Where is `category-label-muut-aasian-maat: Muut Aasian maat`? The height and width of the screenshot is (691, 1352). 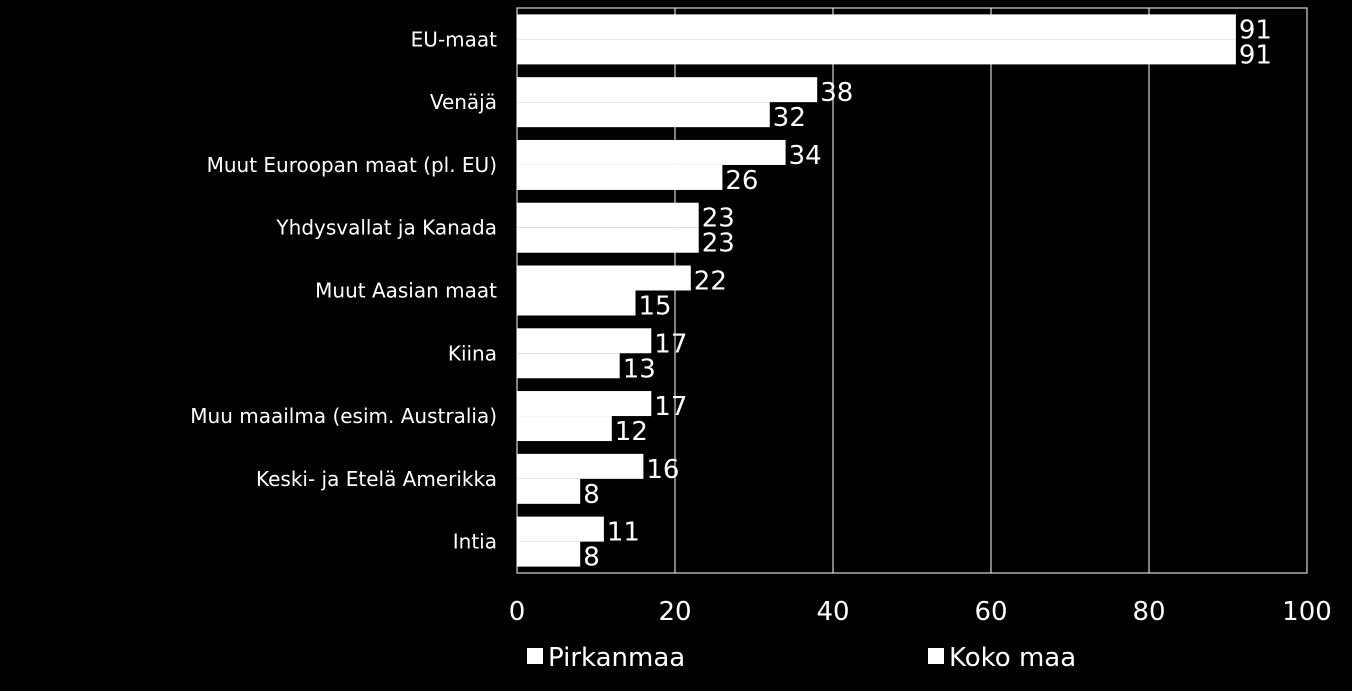
category-label-muut-aasian-maat: Muut Aasian maat is located at coordinates (406, 291).